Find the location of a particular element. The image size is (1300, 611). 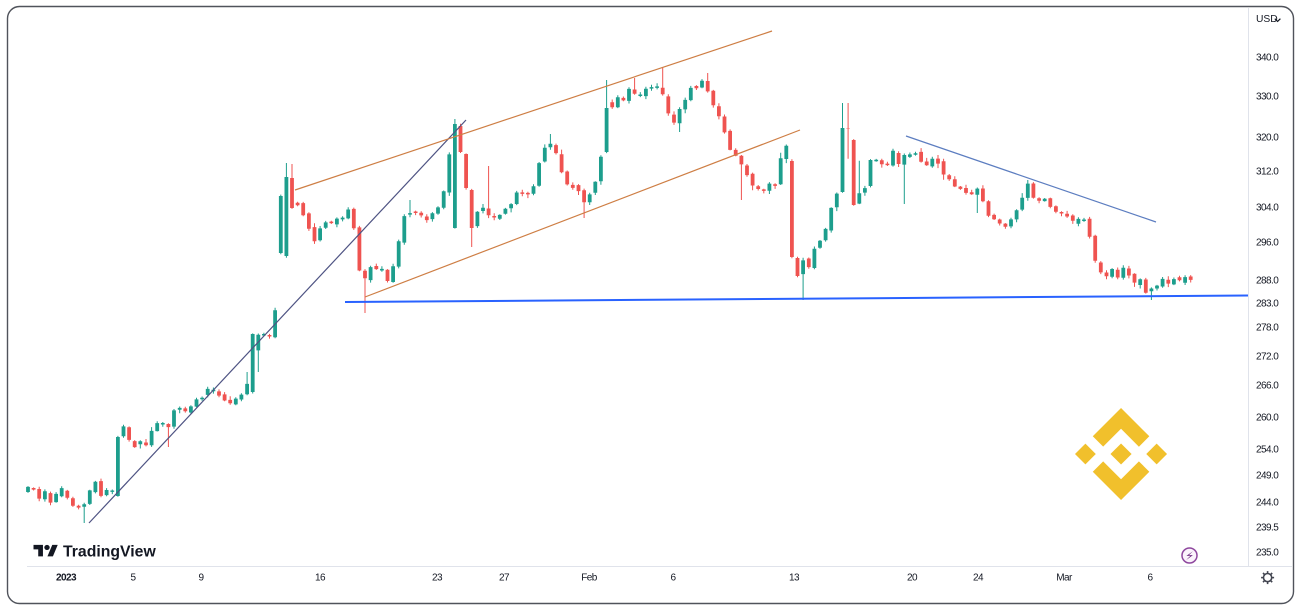

svg-text: 330.0 is located at coordinates (1267, 96).